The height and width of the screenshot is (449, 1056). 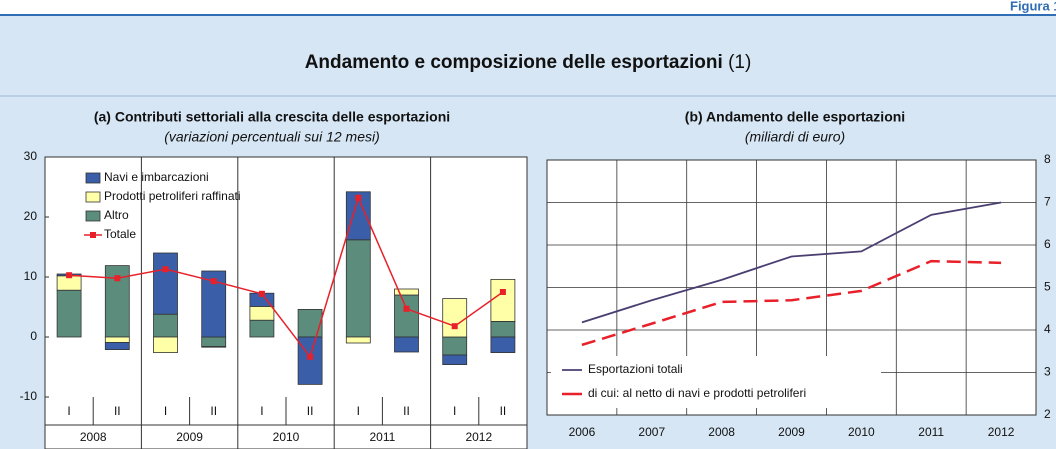 I want to click on legend-box, so click(x=716, y=382).